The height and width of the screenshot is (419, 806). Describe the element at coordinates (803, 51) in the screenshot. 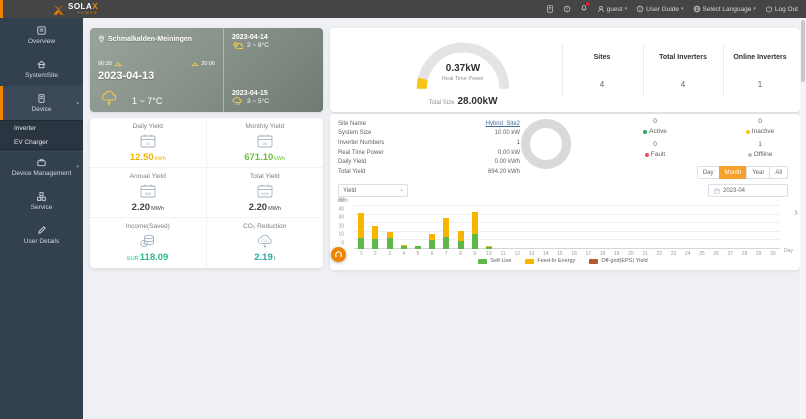

I see `scrollbar-thumb` at that location.